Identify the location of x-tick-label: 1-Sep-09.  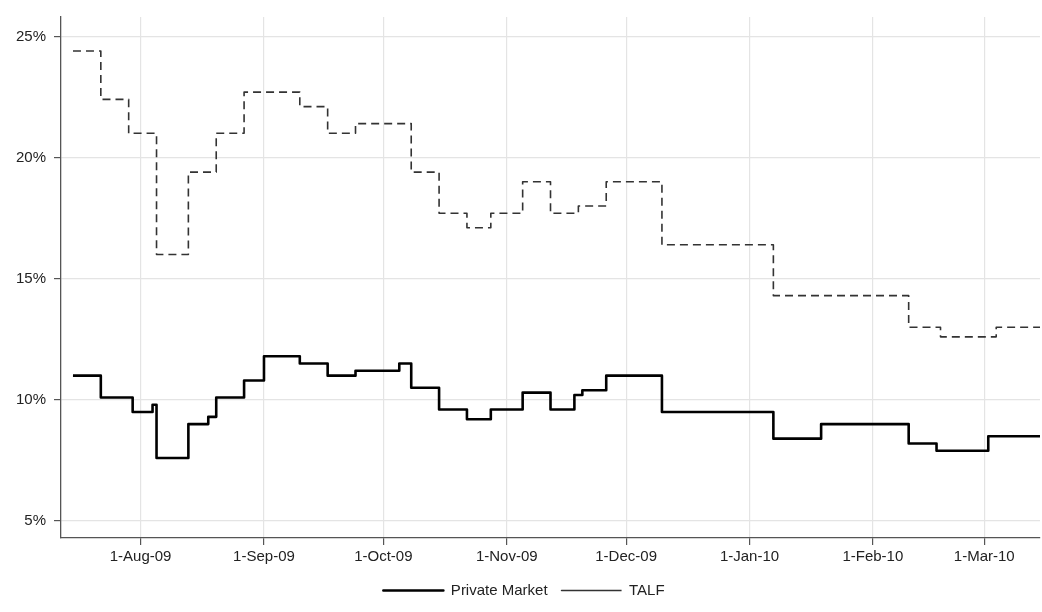
(264, 556).